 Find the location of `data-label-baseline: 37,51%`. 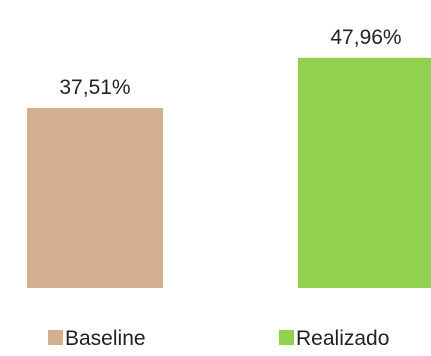

data-label-baseline: 37,51% is located at coordinates (94, 87).